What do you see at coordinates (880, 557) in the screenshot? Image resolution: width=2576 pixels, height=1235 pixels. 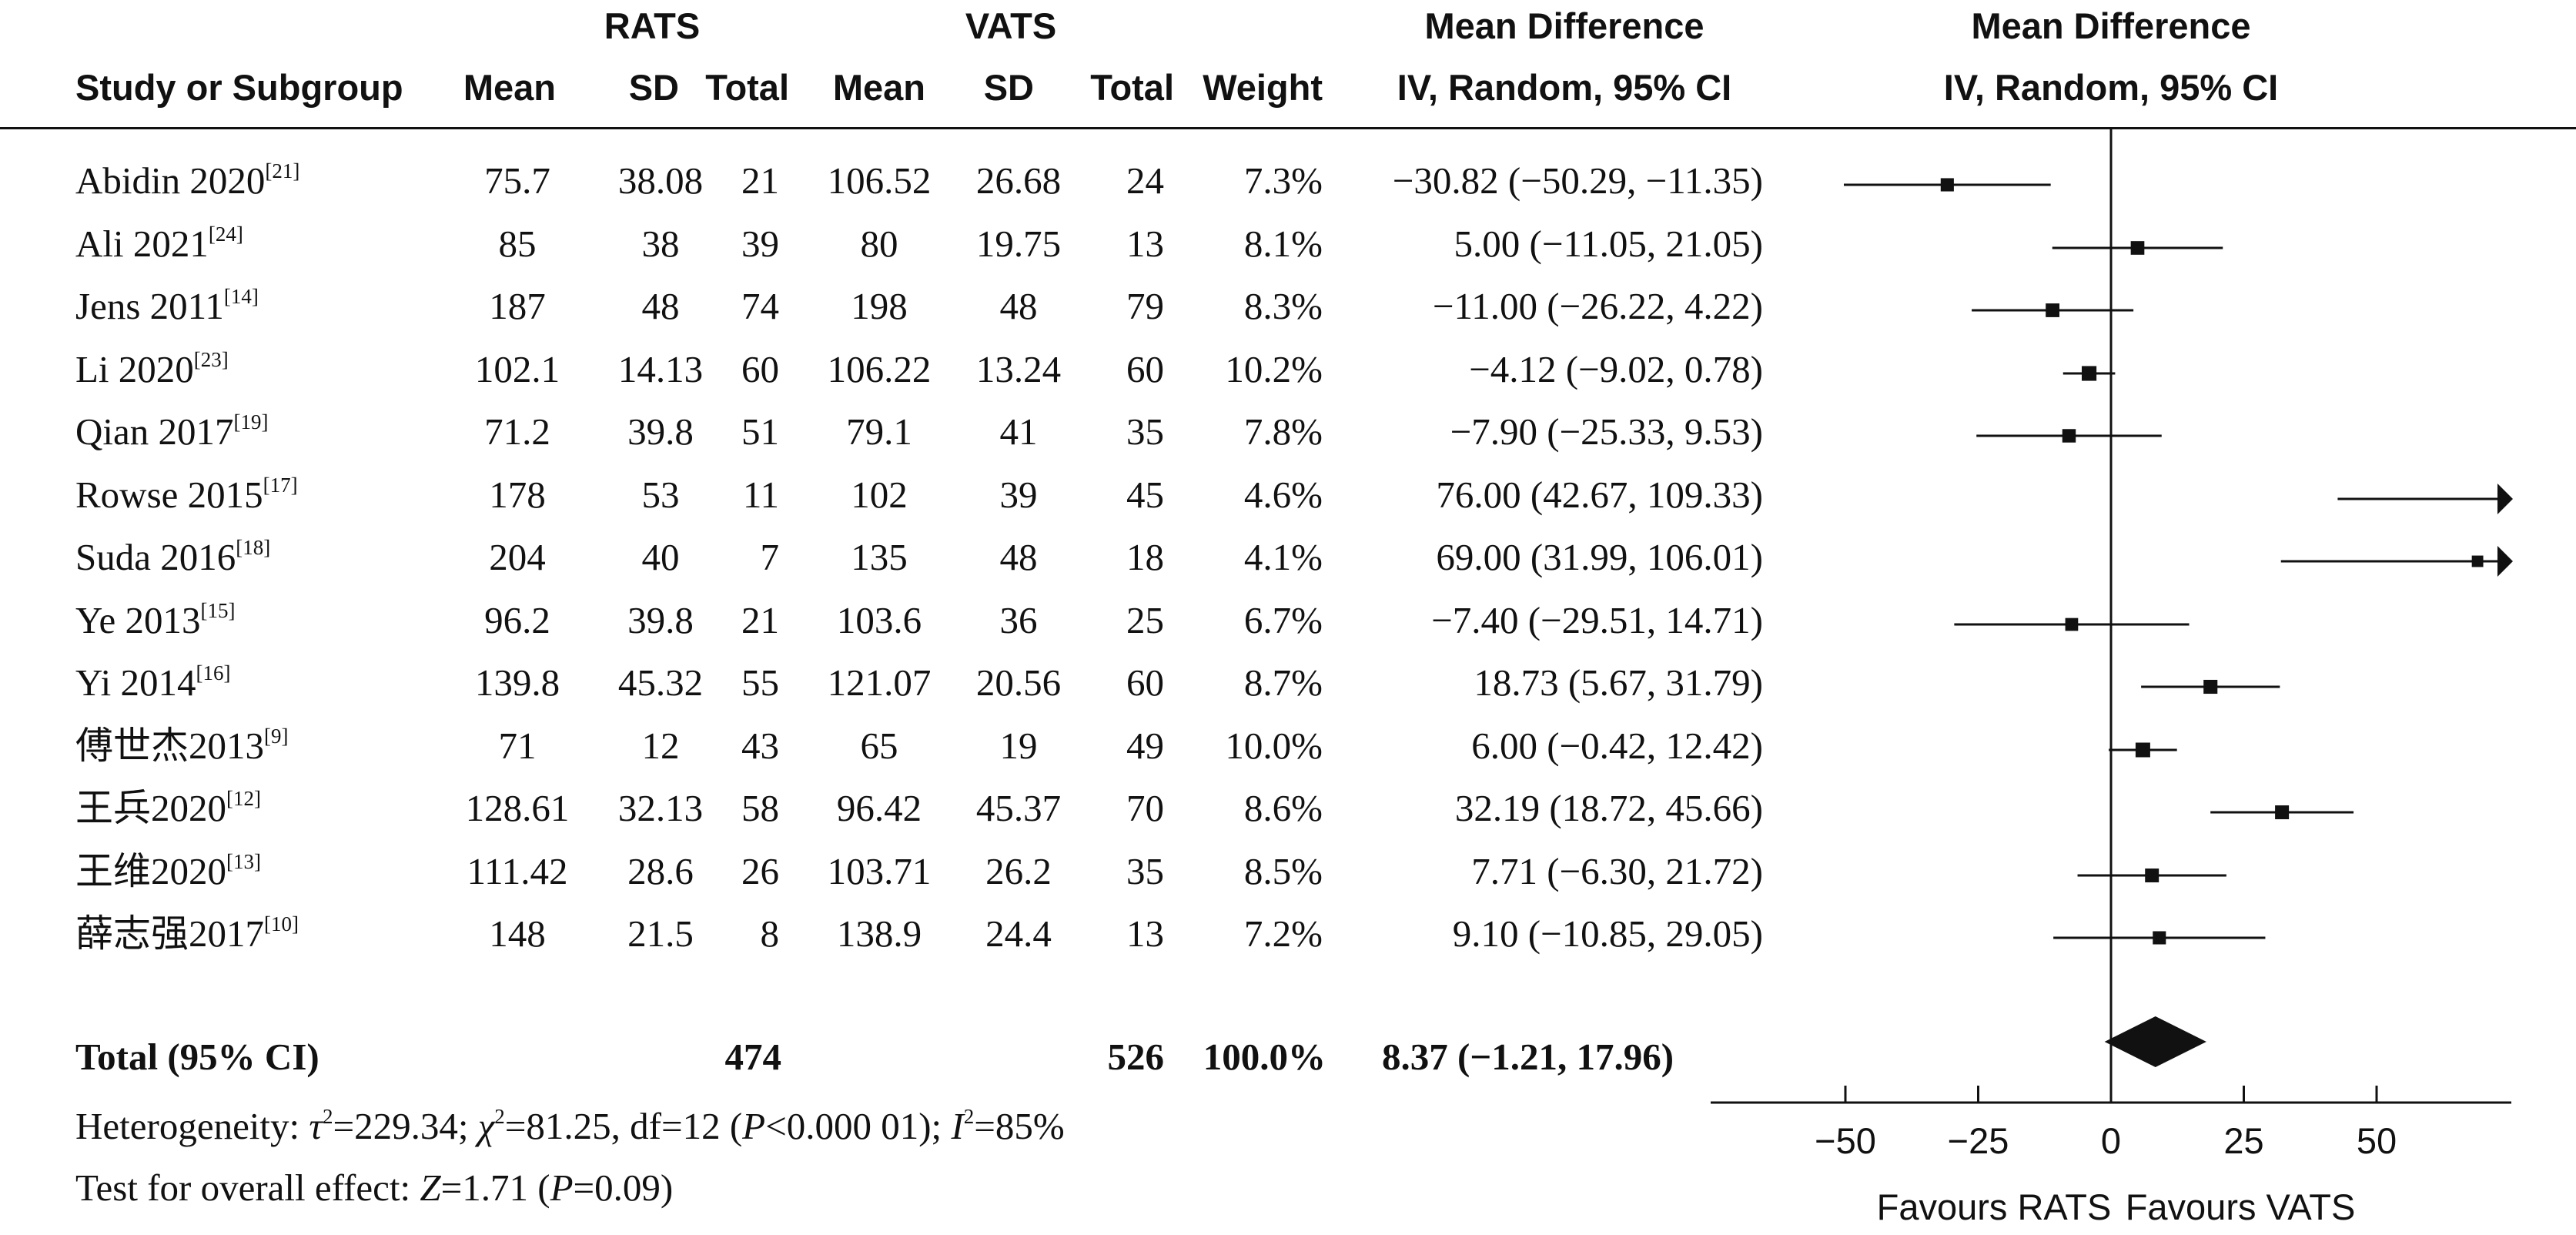 I see `cell-mean2: 135` at bounding box center [880, 557].